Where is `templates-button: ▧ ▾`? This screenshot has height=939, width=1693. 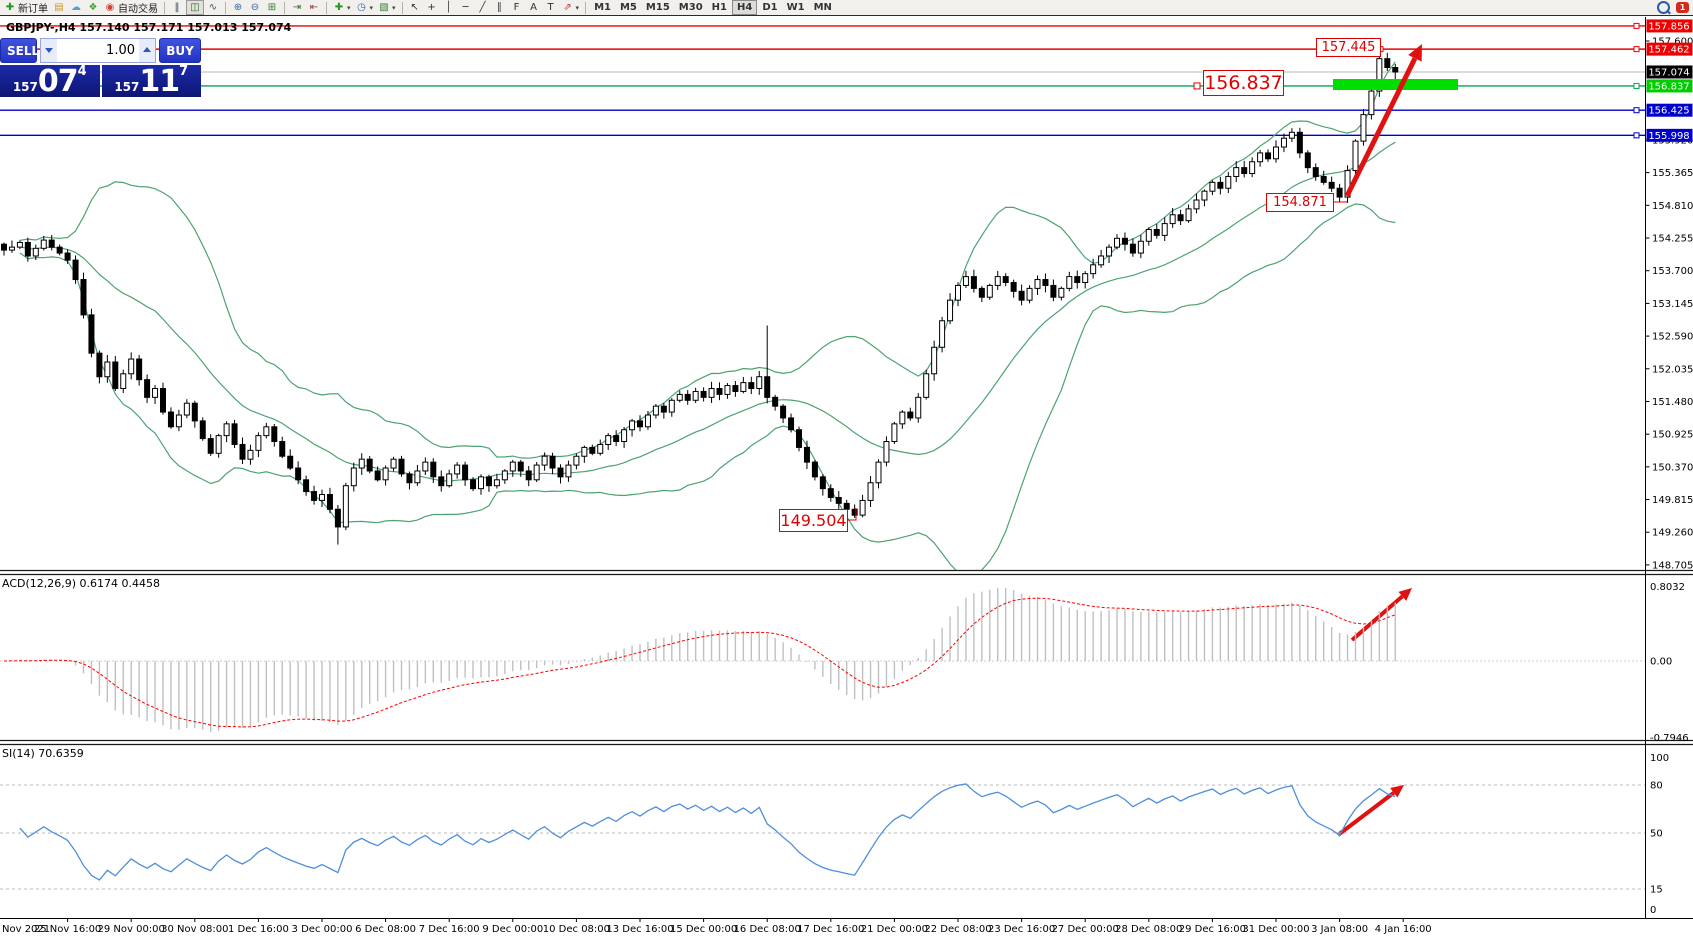
templates-button: ▧ ▾ is located at coordinates (387, 7).